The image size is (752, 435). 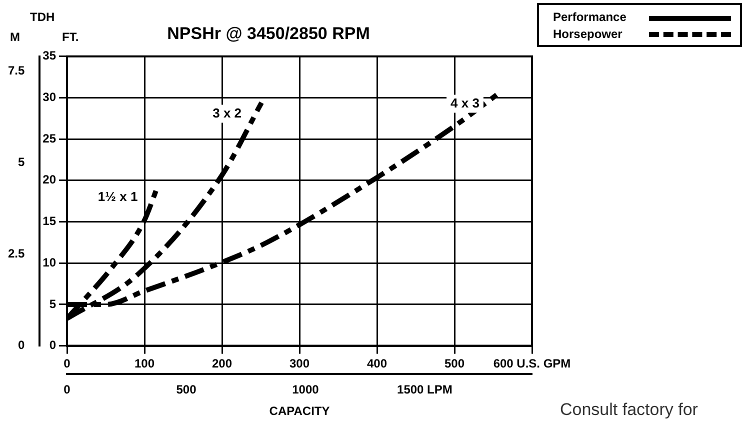 What do you see at coordinates (42, 17) in the screenshot?
I see `text: TDH` at bounding box center [42, 17].